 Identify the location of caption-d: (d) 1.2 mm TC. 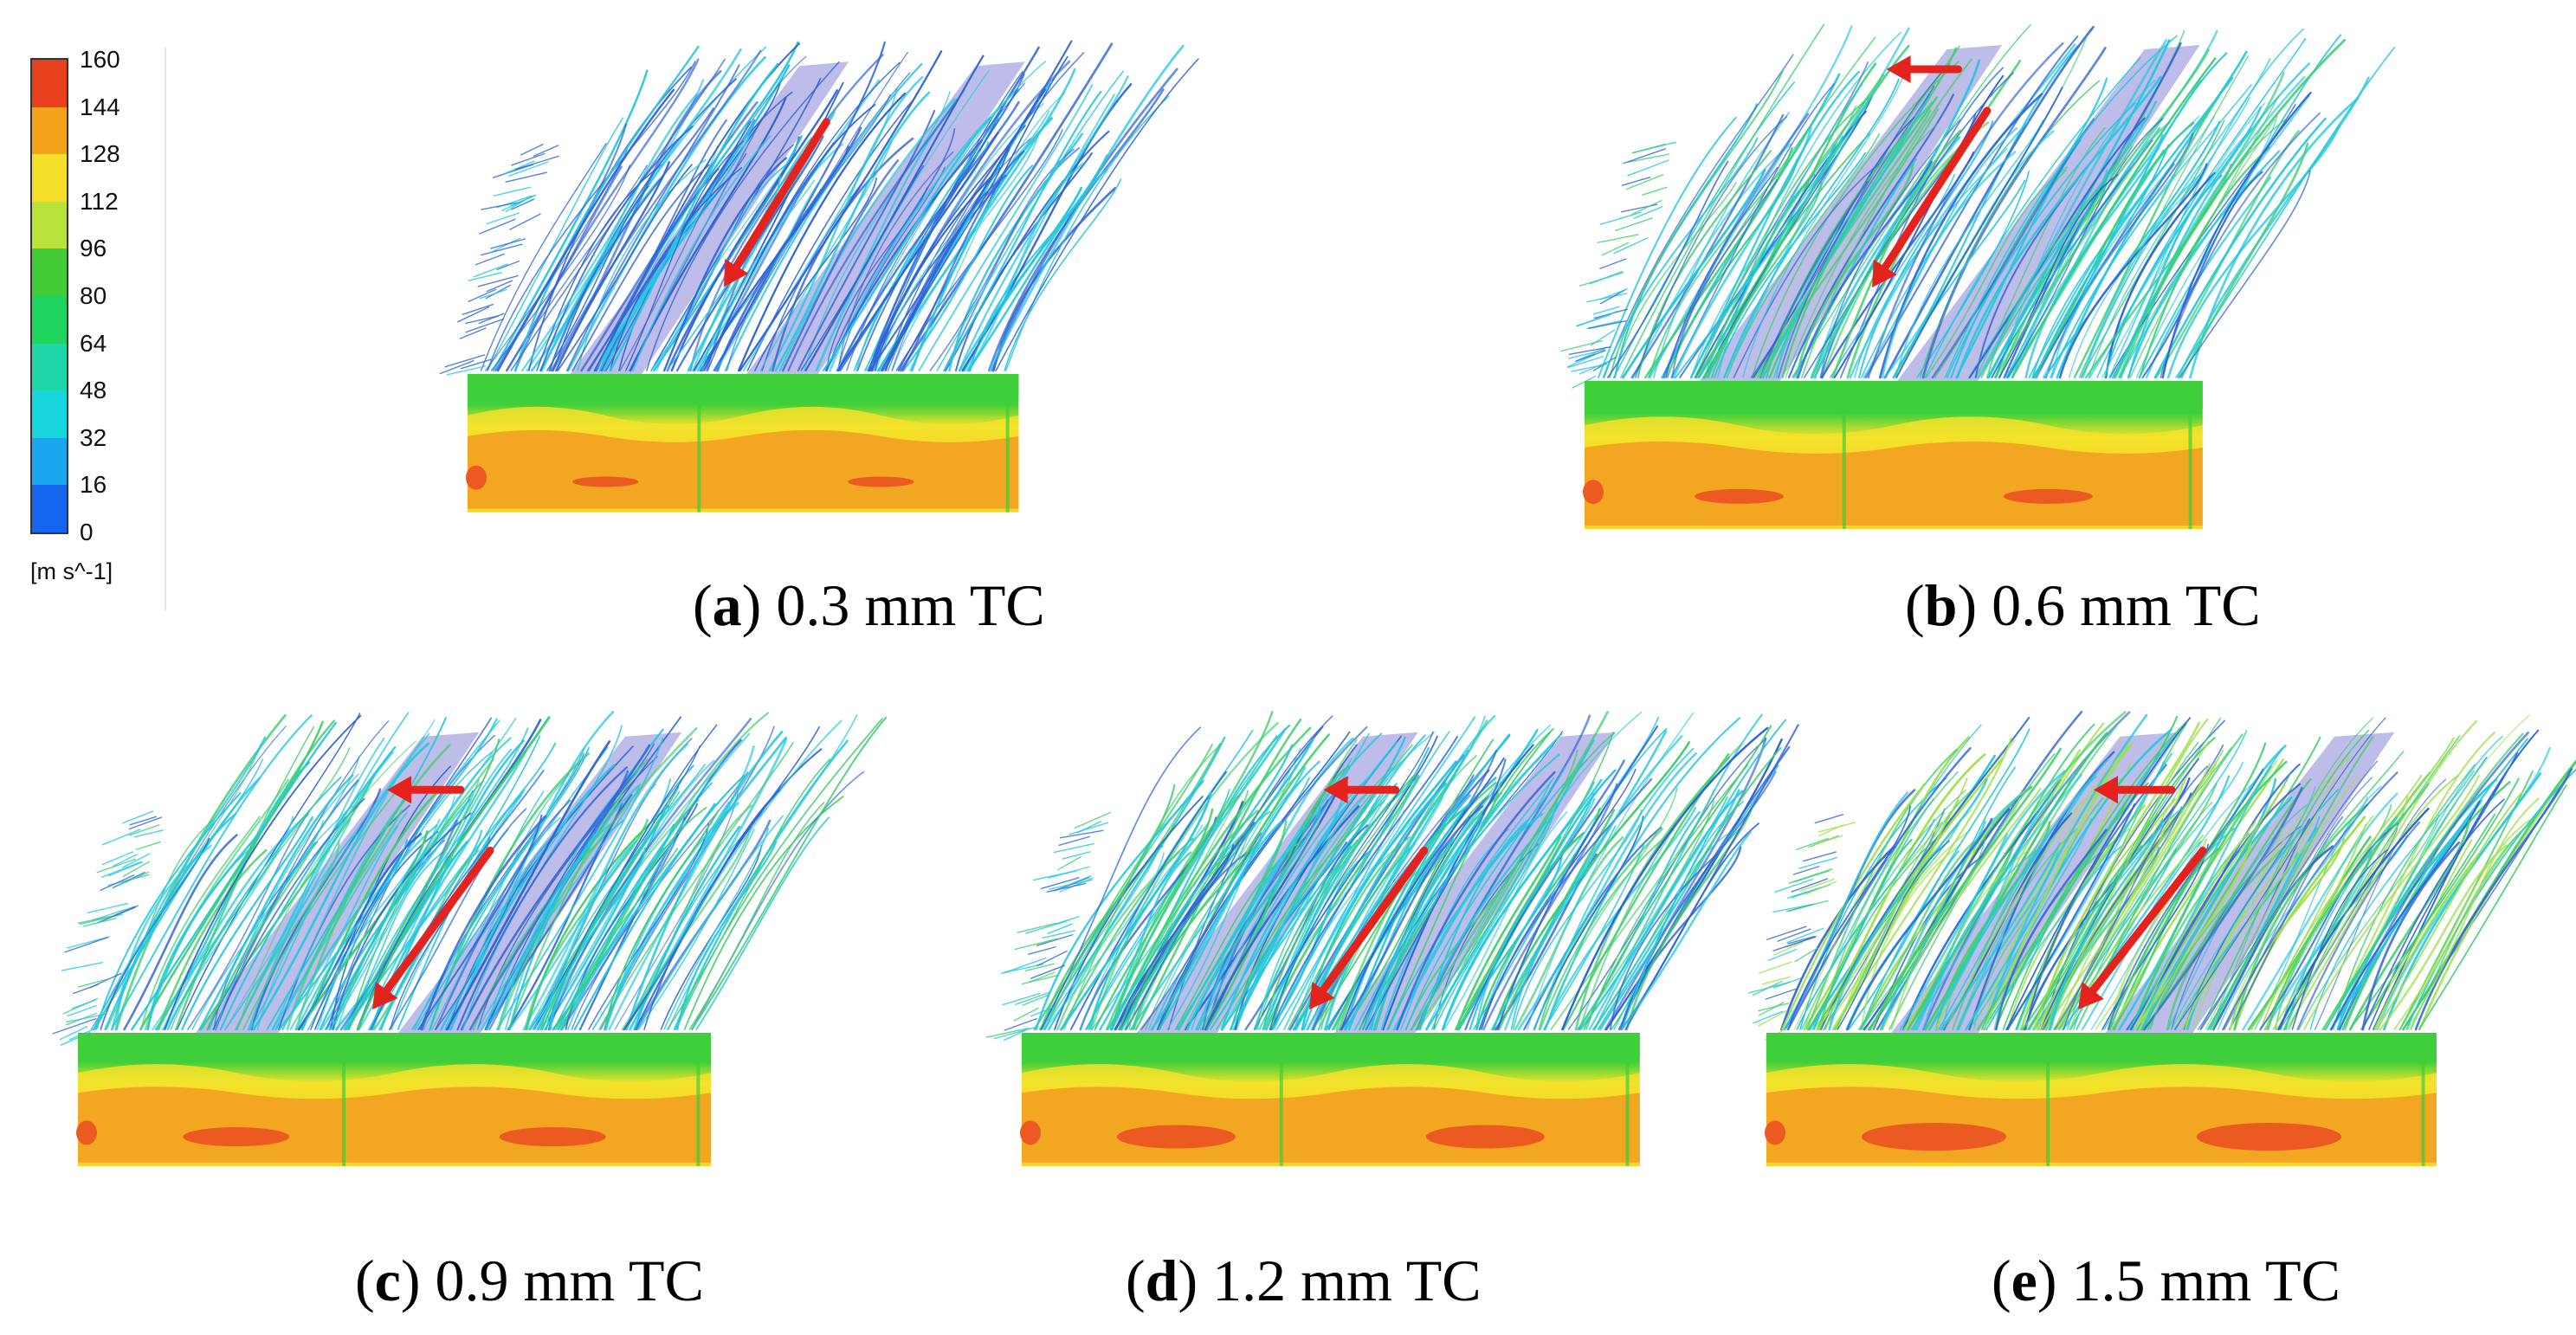
(1304, 1281).